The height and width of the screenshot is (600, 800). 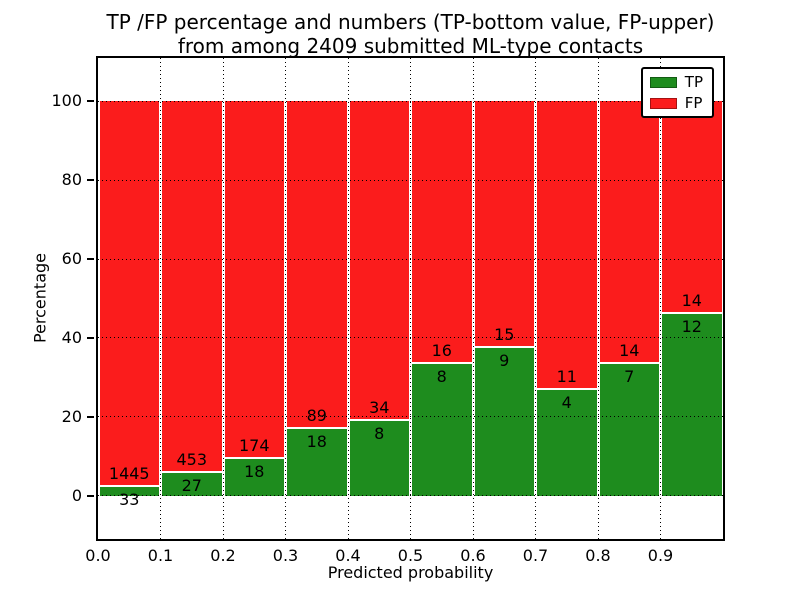 What do you see at coordinates (98, 555) in the screenshot?
I see `x-tick-label: 0.0` at bounding box center [98, 555].